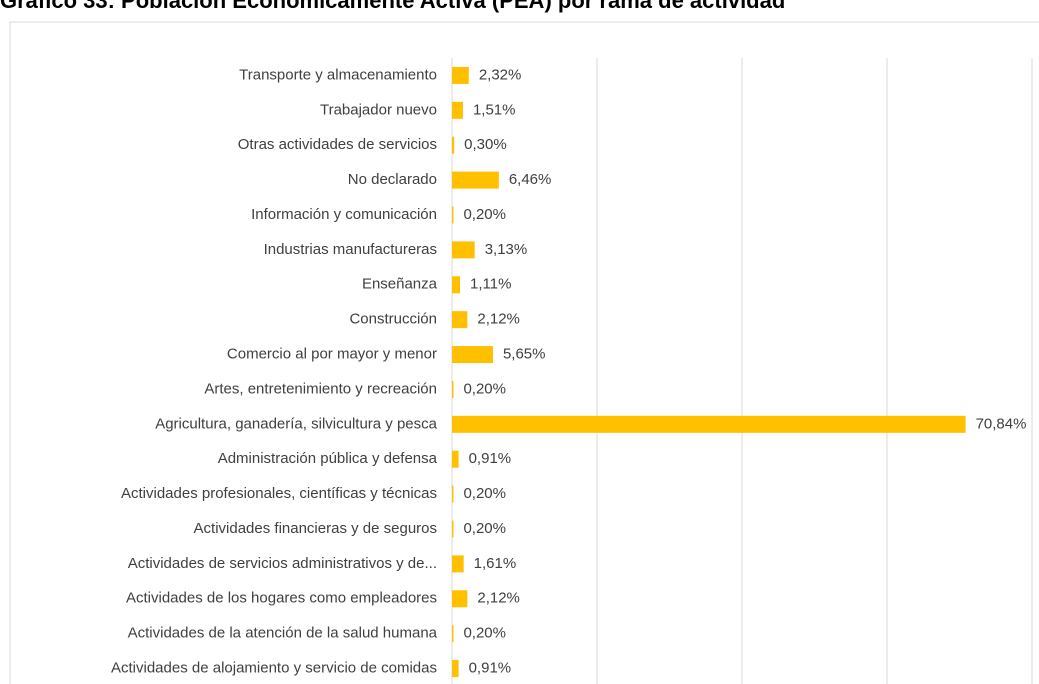 This screenshot has width=1039, height=684. What do you see at coordinates (338, 74) in the screenshot?
I see `y-tick-label: Transporte y almacenamiento` at bounding box center [338, 74].